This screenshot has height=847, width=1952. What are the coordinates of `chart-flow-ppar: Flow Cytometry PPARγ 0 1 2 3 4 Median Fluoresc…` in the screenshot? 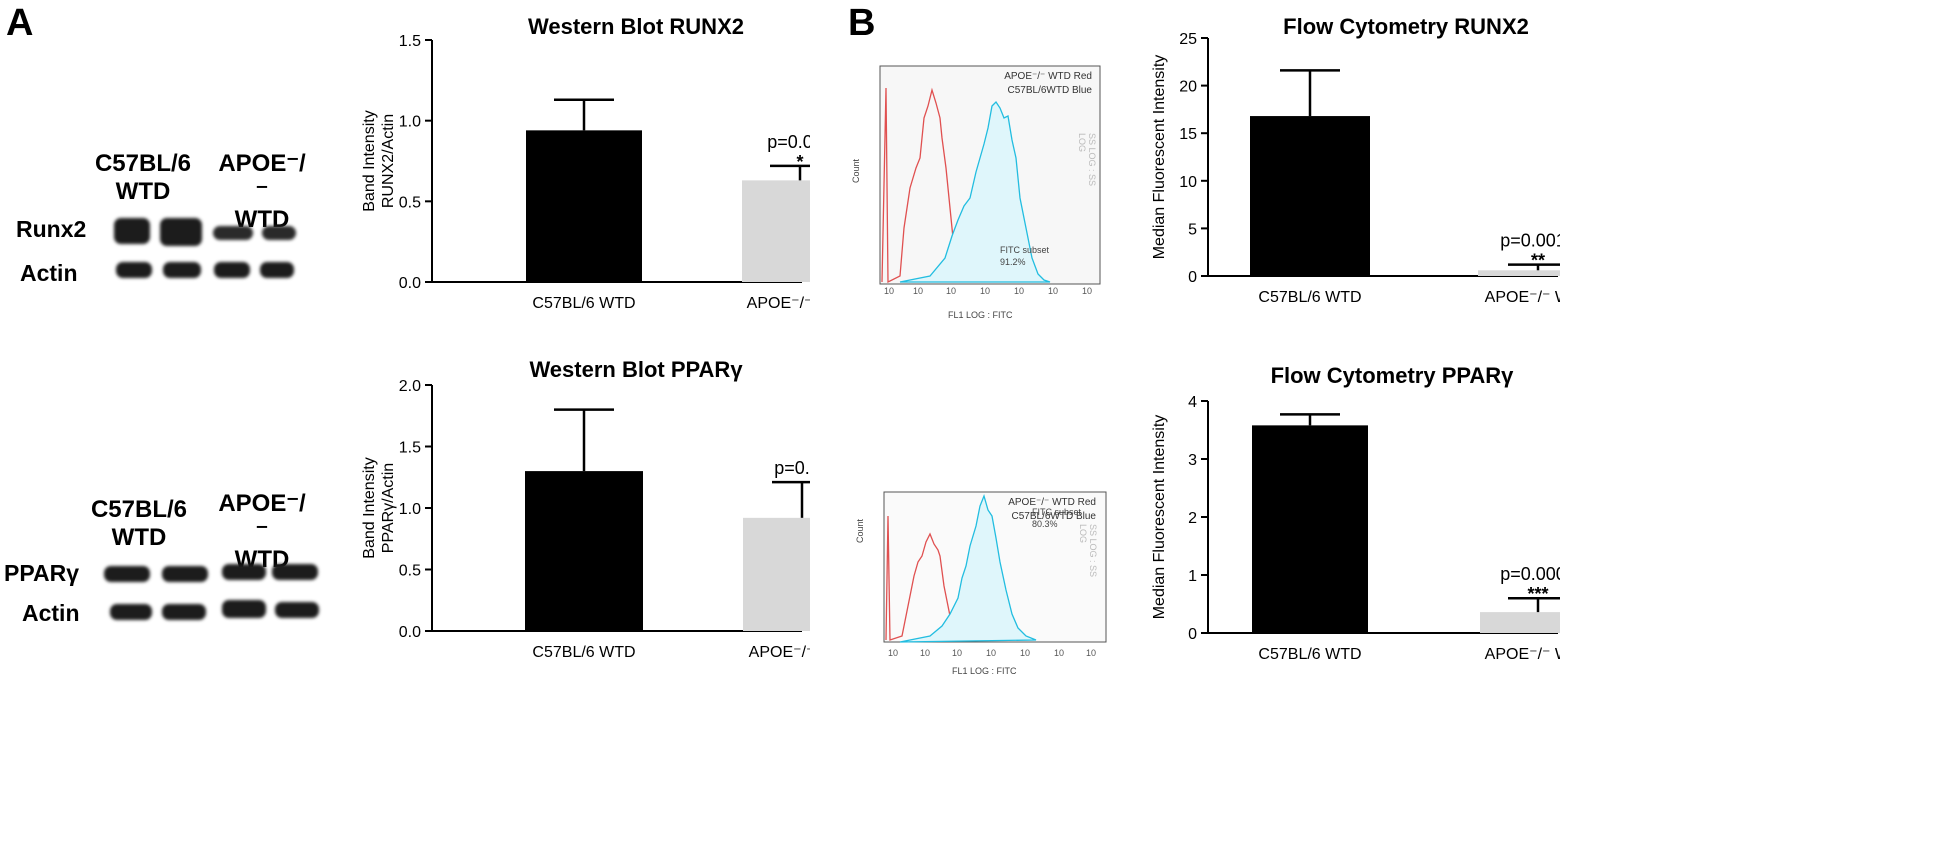 It's located at (1355, 513).